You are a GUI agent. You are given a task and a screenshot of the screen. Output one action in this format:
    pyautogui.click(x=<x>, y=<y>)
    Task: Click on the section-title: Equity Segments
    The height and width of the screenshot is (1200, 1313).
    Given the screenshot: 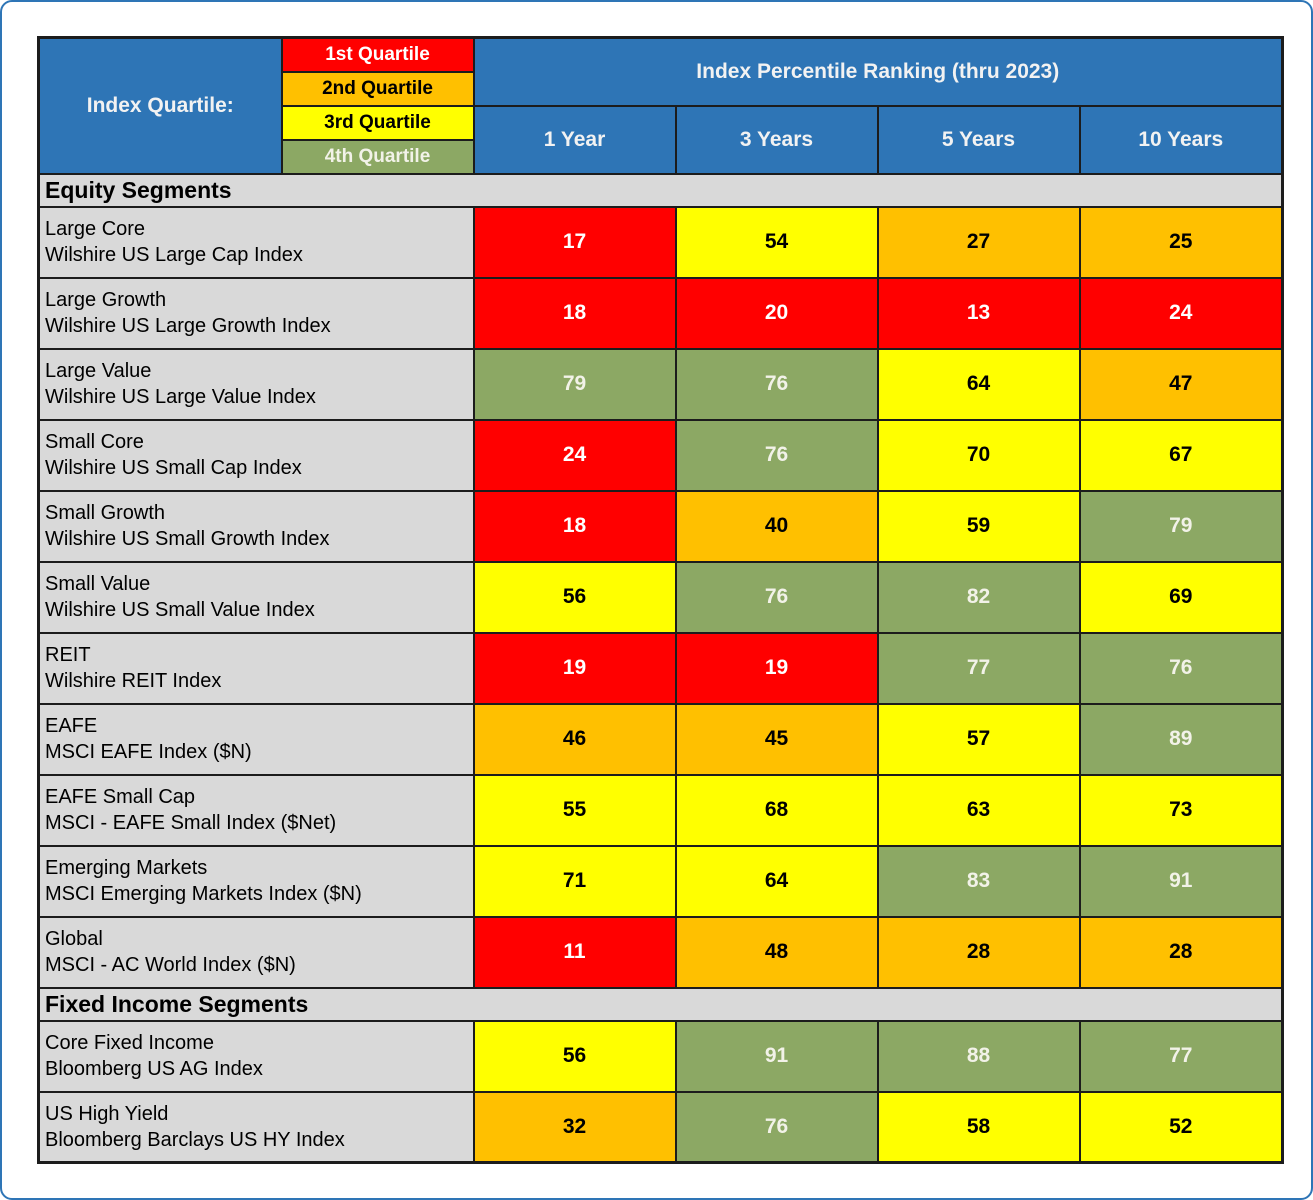 What is the action you would take?
    pyautogui.click(x=660, y=190)
    